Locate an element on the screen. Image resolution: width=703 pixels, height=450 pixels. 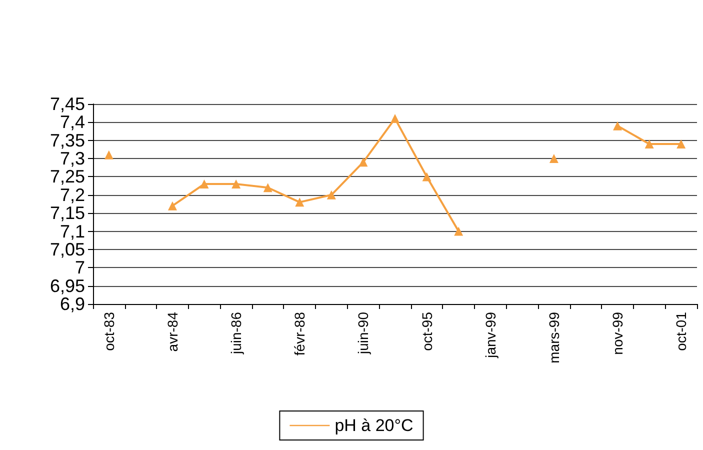
legend-label: pH à 20°C is located at coordinates (374, 425).